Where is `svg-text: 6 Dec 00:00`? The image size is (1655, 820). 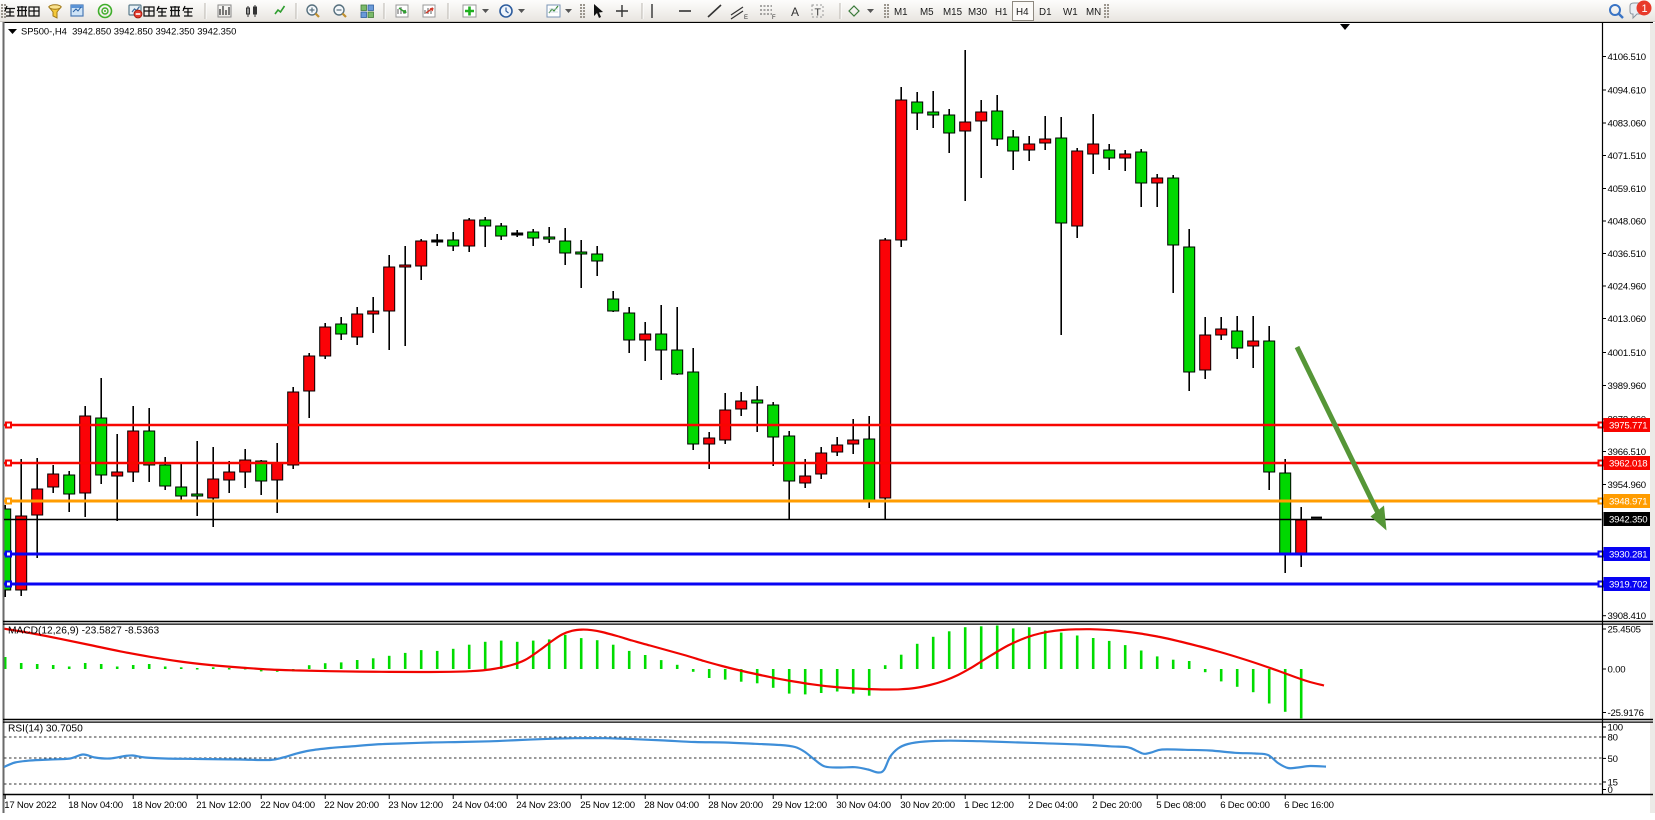
svg-text: 6 Dec 00:00 is located at coordinates (1245, 805).